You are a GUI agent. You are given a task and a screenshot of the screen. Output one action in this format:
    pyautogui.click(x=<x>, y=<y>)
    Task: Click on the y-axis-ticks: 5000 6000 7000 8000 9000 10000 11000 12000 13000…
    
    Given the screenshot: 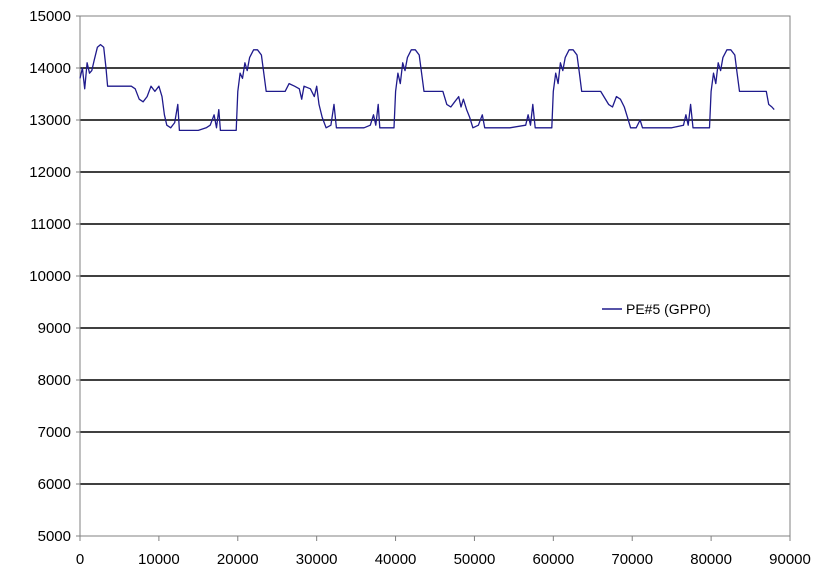 What is the action you would take?
    pyautogui.click(x=54, y=276)
    